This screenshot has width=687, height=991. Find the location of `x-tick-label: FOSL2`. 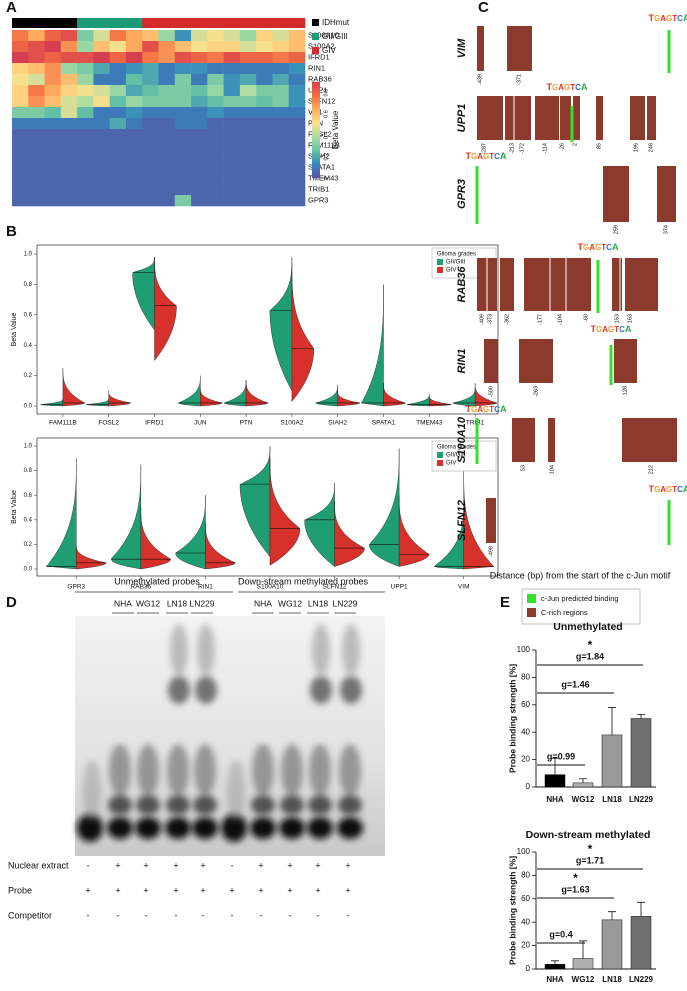

x-tick-label: FOSL2 is located at coordinates (108, 423).